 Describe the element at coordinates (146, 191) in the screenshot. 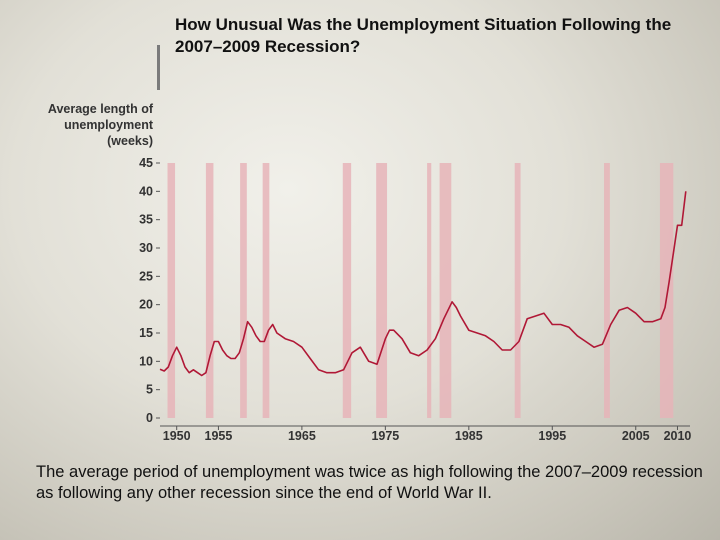

I see `y-tick-label: 40` at that location.